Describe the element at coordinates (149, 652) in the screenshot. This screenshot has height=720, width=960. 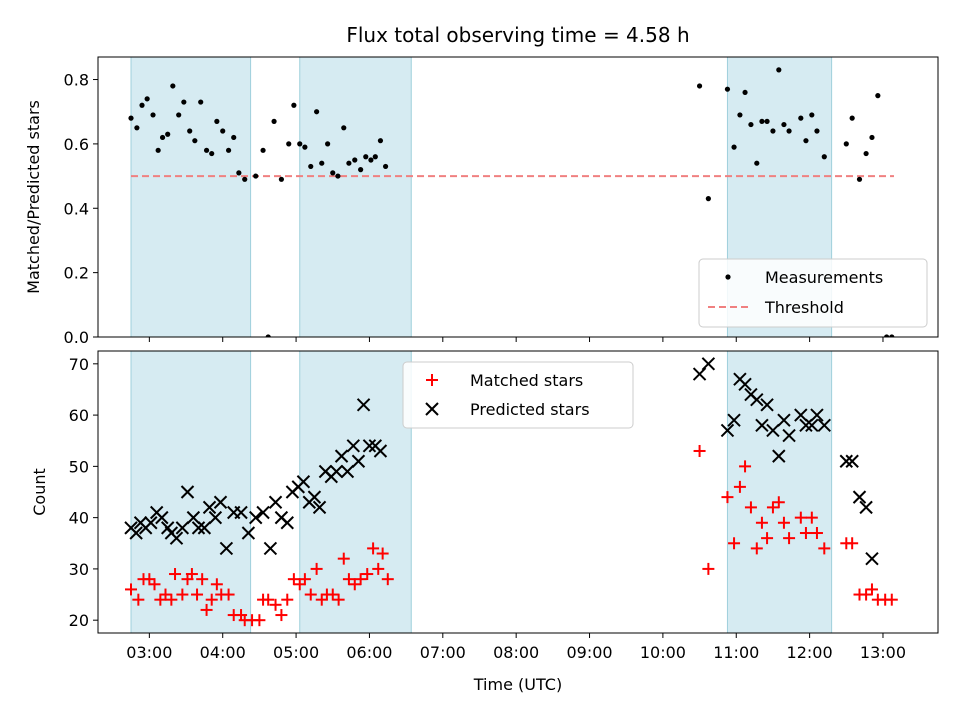
I see `x-tick-label-0: 03:00` at that location.